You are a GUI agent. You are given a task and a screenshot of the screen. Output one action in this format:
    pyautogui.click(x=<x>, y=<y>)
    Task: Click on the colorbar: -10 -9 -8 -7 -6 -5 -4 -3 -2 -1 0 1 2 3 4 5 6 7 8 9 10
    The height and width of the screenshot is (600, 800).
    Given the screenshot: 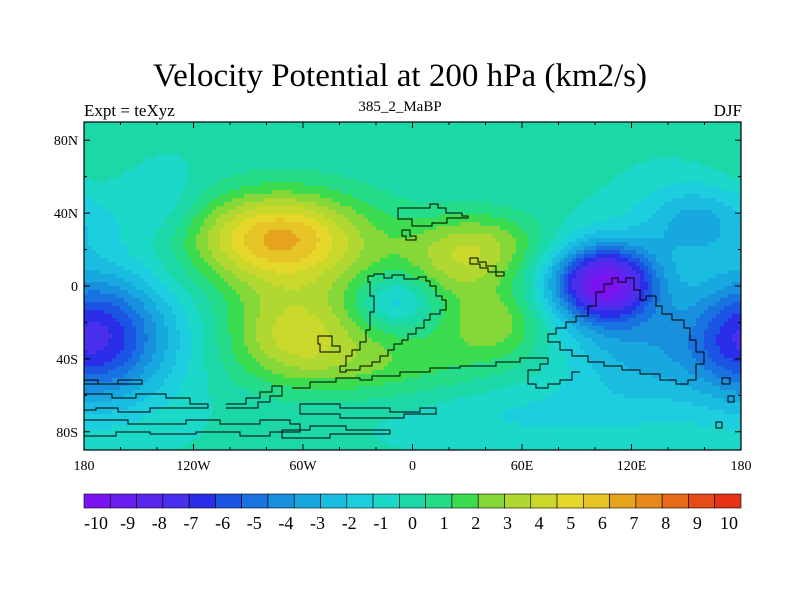 What is the action you would take?
    pyautogui.click(x=412, y=513)
    